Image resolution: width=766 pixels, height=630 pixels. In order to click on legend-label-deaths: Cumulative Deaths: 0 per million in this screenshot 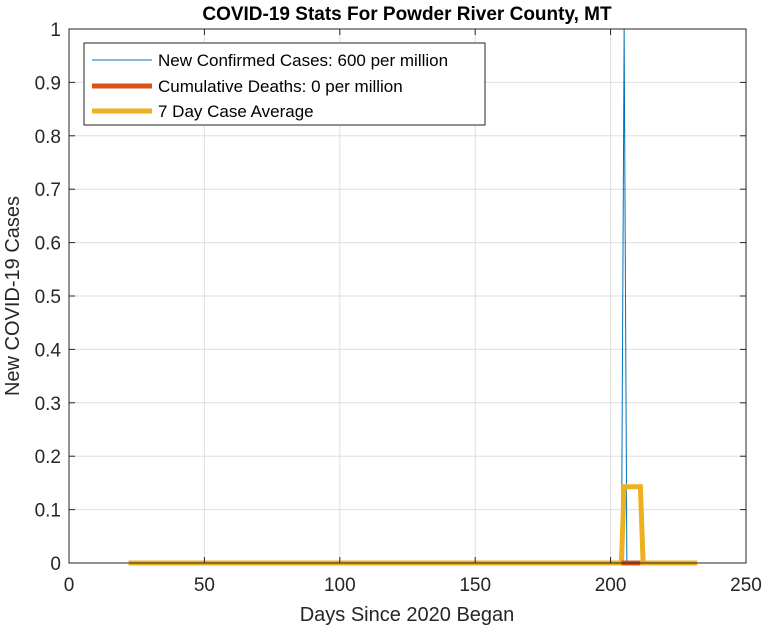, I will do `click(280, 86)`.